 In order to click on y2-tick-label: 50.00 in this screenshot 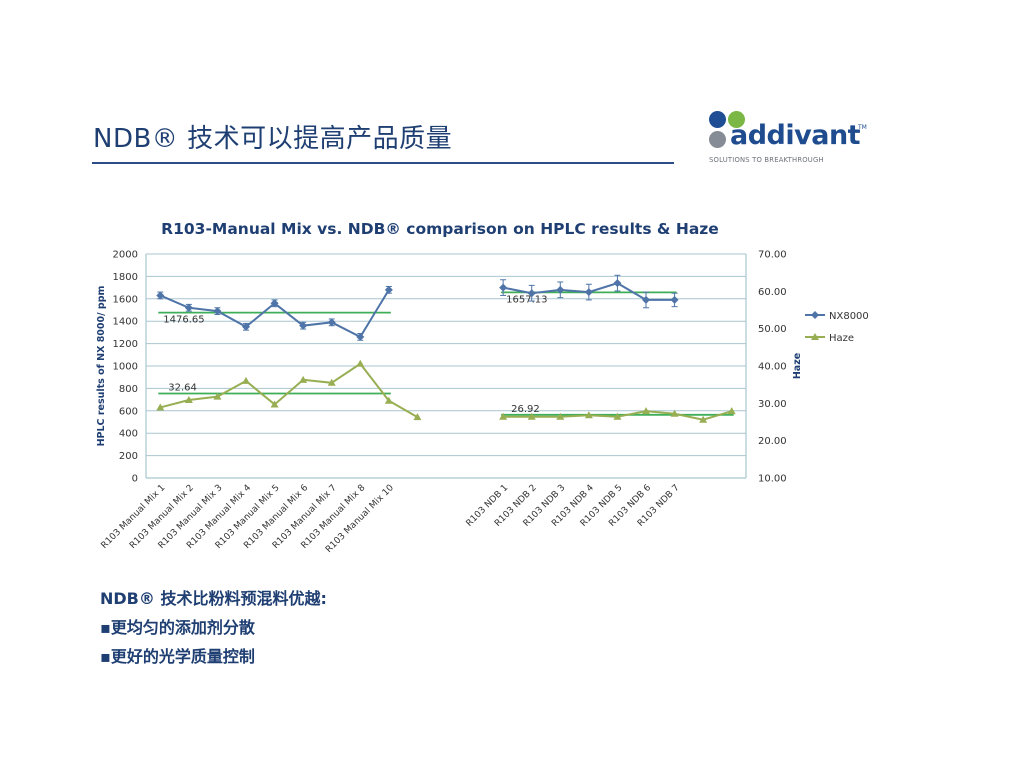, I will do `click(772, 329)`.